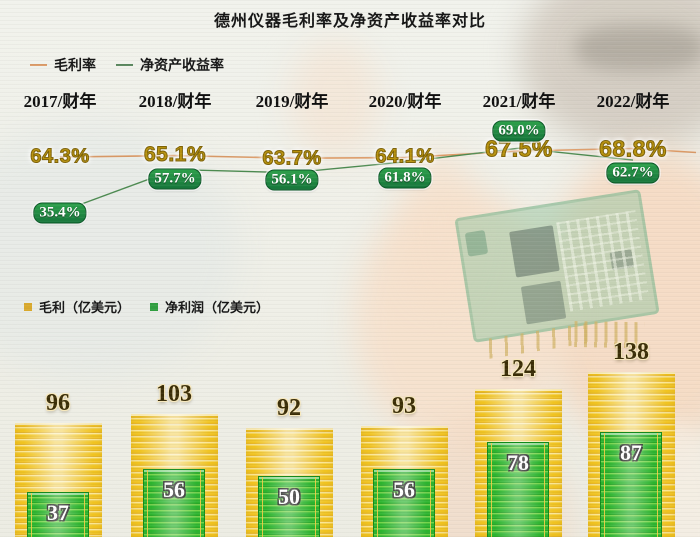 The height and width of the screenshot is (537, 700). What do you see at coordinates (519, 101) in the screenshot?
I see `fiscal-year-label: 2021/财年` at bounding box center [519, 101].